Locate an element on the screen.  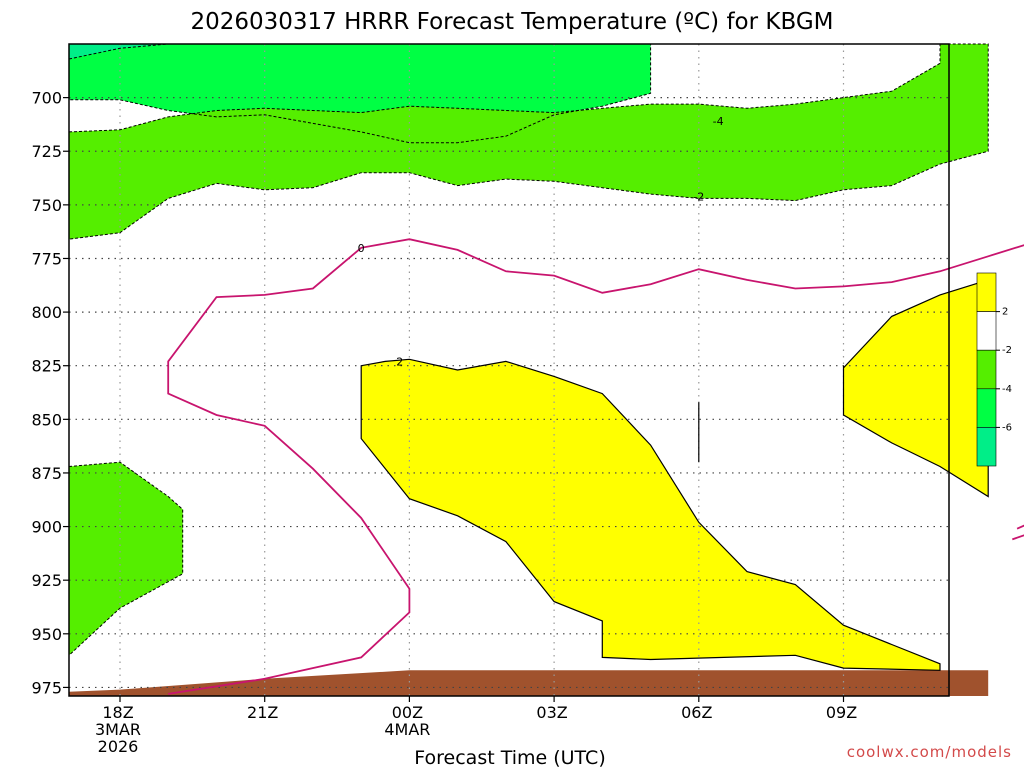
y-tick-label: 800 is located at coordinates (46, 312).